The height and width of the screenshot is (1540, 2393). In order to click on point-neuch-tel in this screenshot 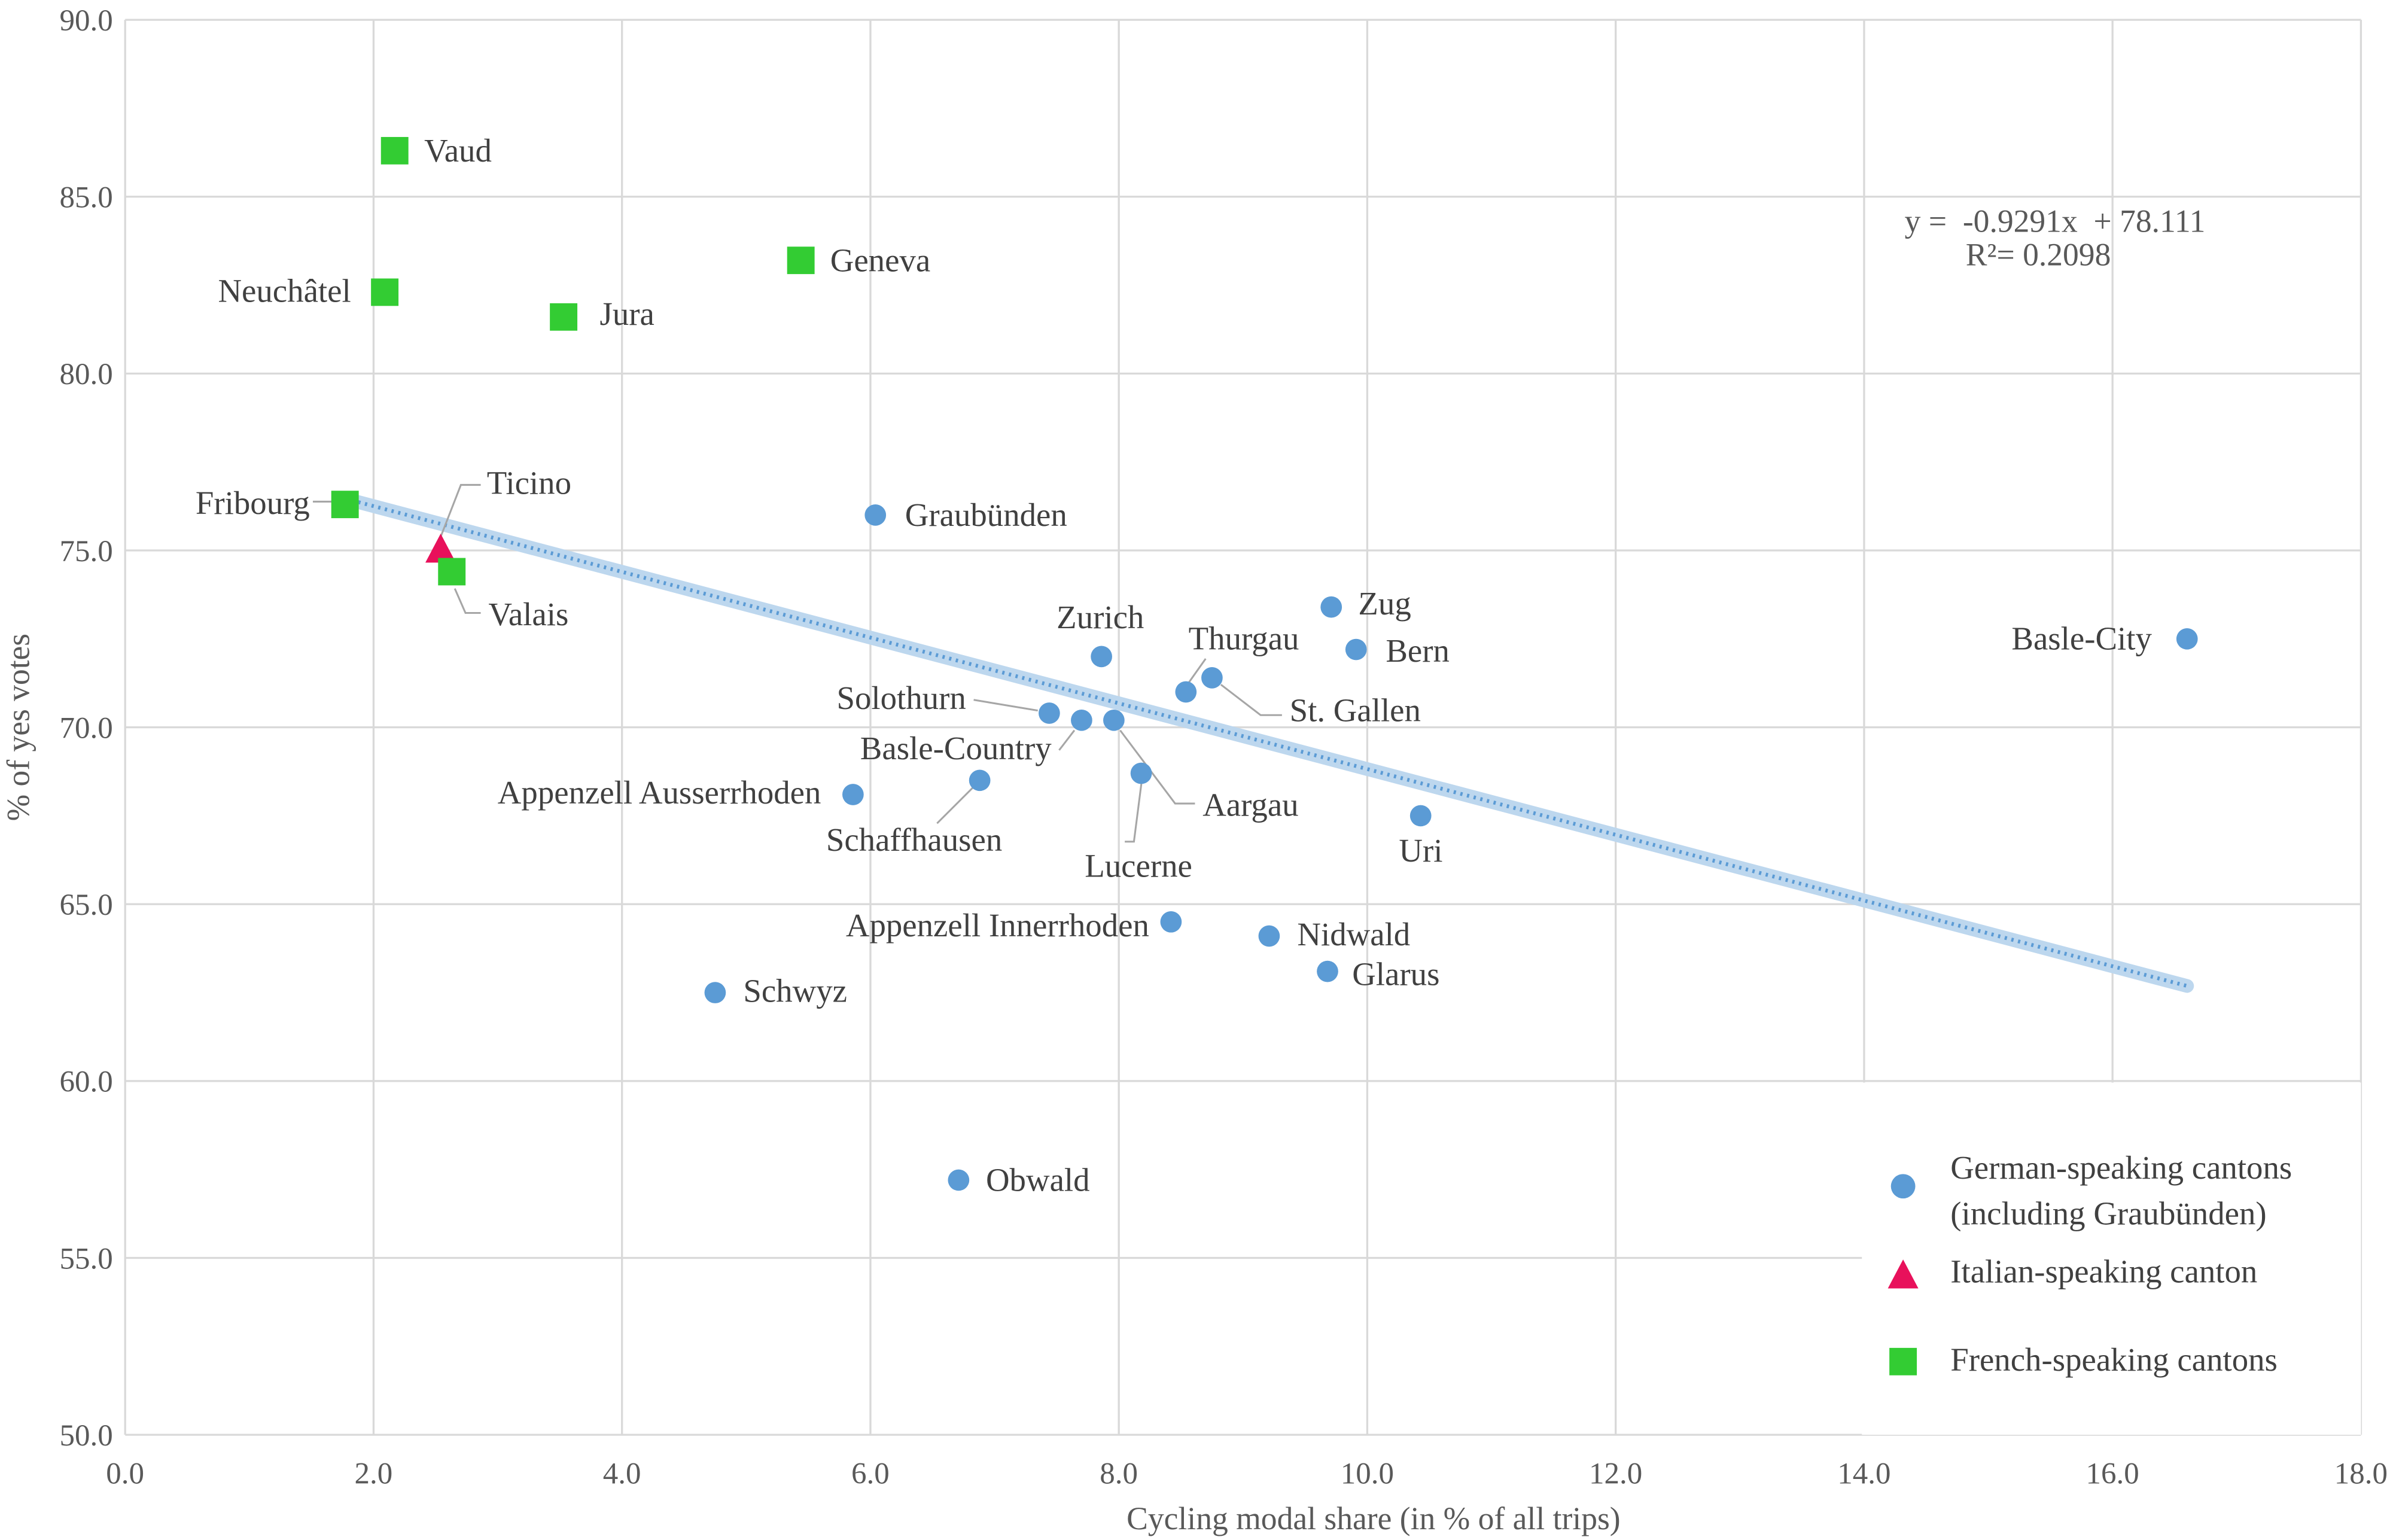, I will do `click(385, 292)`.